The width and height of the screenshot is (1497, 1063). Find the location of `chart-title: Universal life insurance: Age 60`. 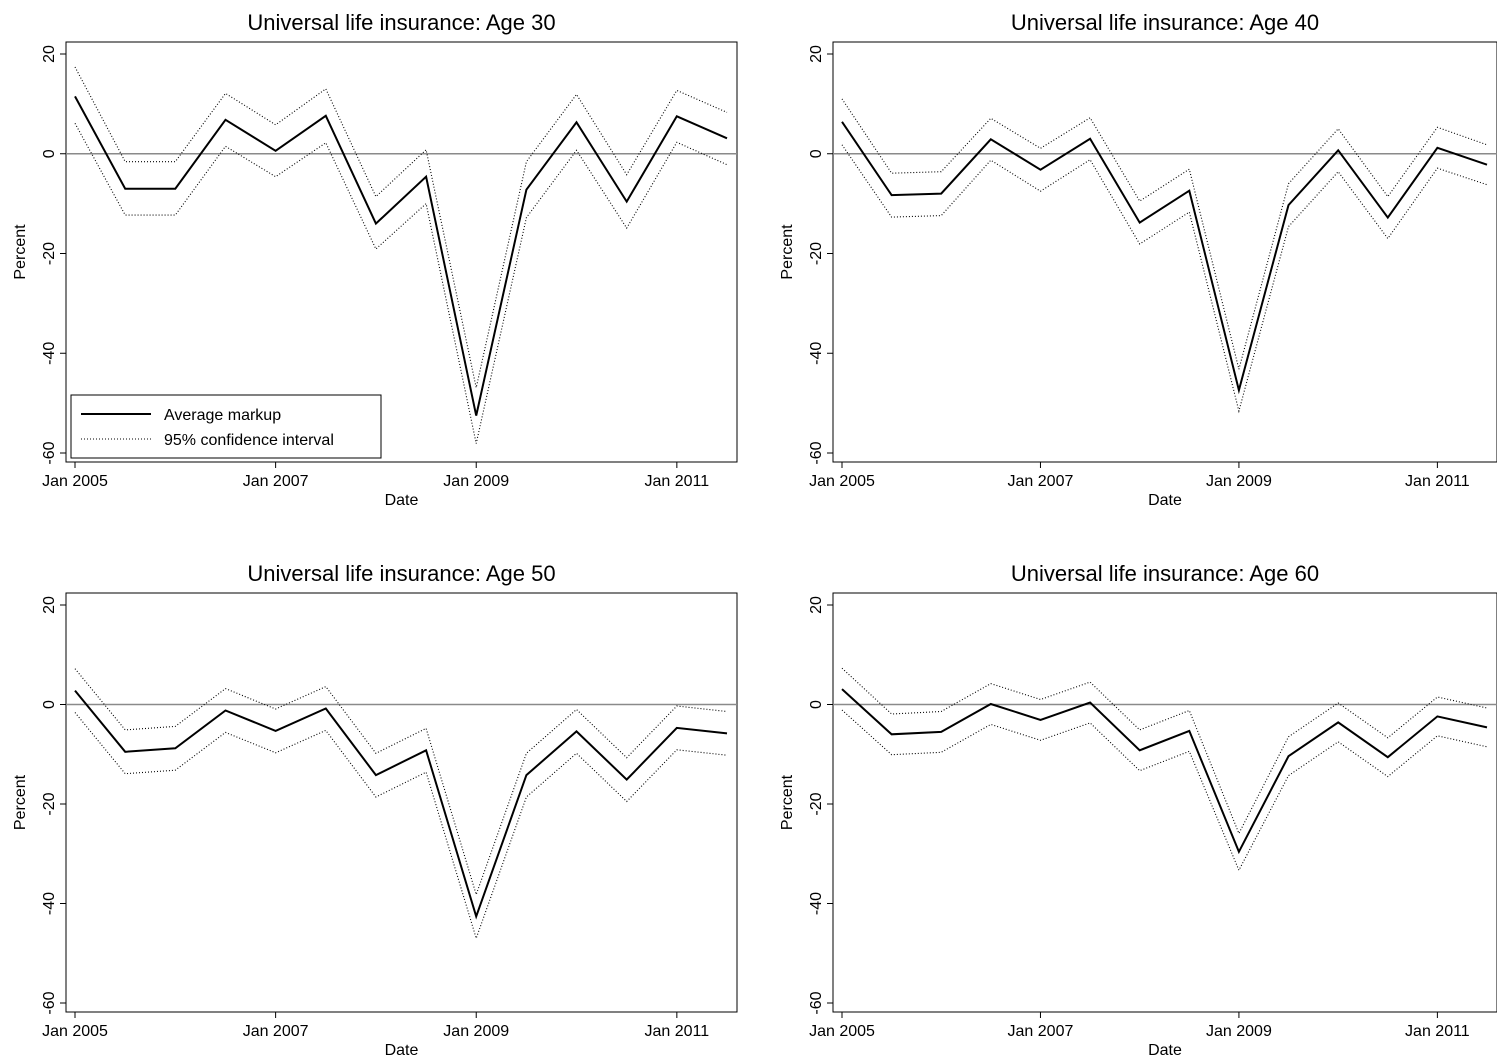

chart-title: Universal life insurance: Age 60 is located at coordinates (1165, 573).